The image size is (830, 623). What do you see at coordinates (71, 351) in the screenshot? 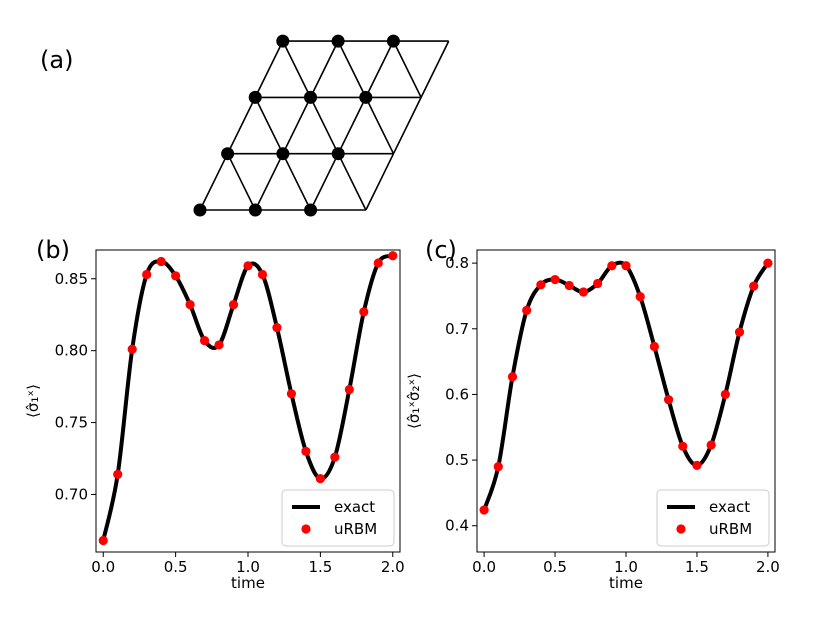
I see `y-tick-label: 0.80` at bounding box center [71, 351].